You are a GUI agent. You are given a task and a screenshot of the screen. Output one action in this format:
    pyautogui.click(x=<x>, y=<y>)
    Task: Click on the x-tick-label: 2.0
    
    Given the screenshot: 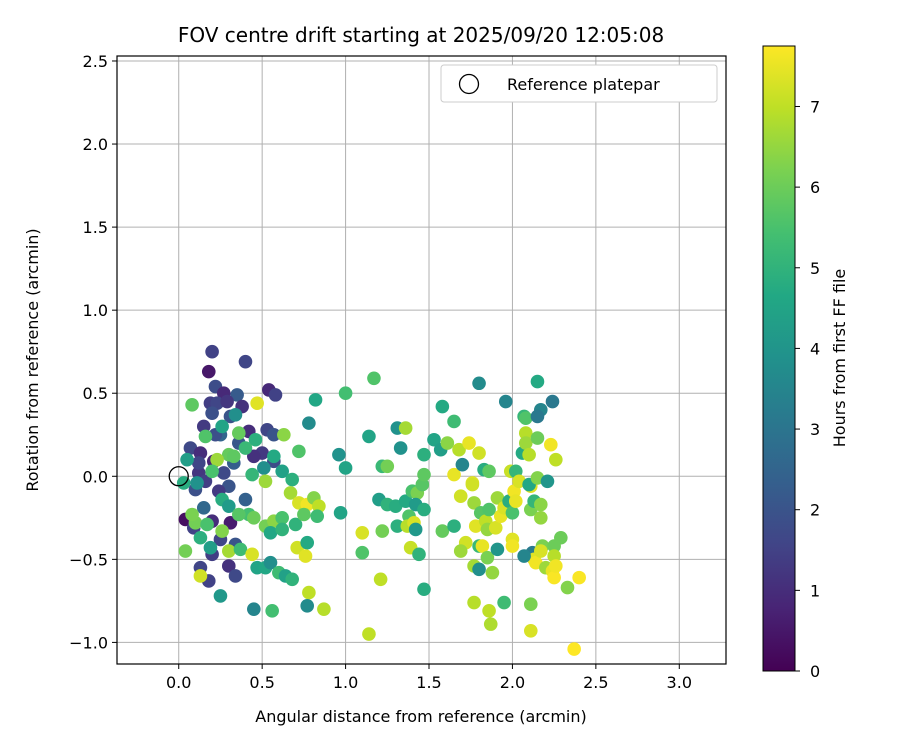 What is the action you would take?
    pyautogui.click(x=512, y=682)
    